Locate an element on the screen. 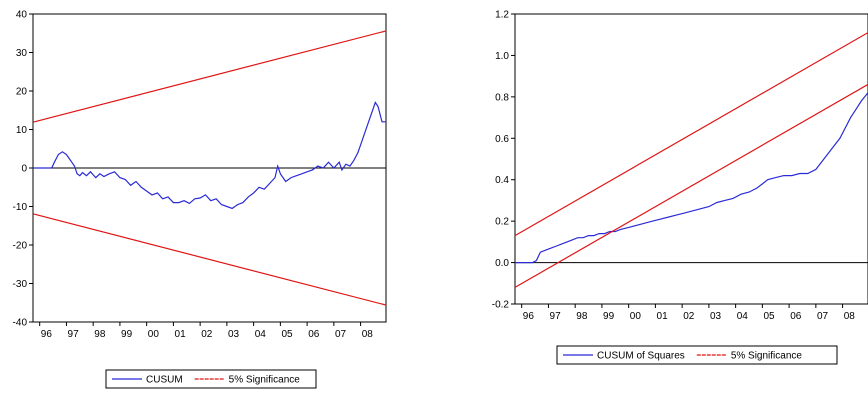  y-tick-label: 40 is located at coordinates (22, 15).